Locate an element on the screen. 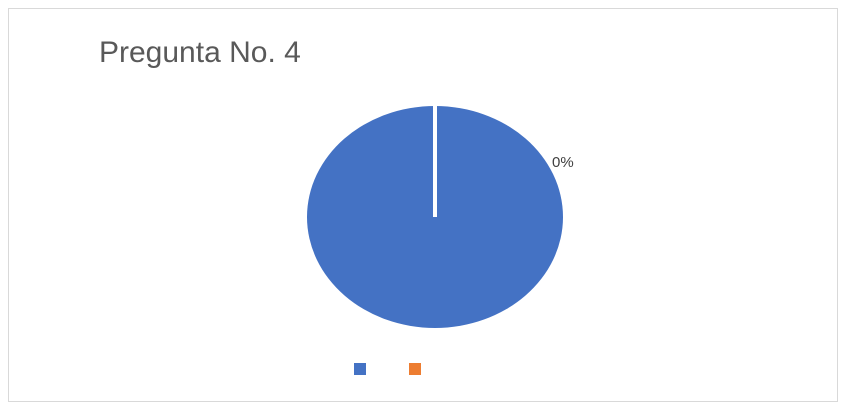 The image size is (847, 410). pie-data-labels: 0% is located at coordinates (563, 162).